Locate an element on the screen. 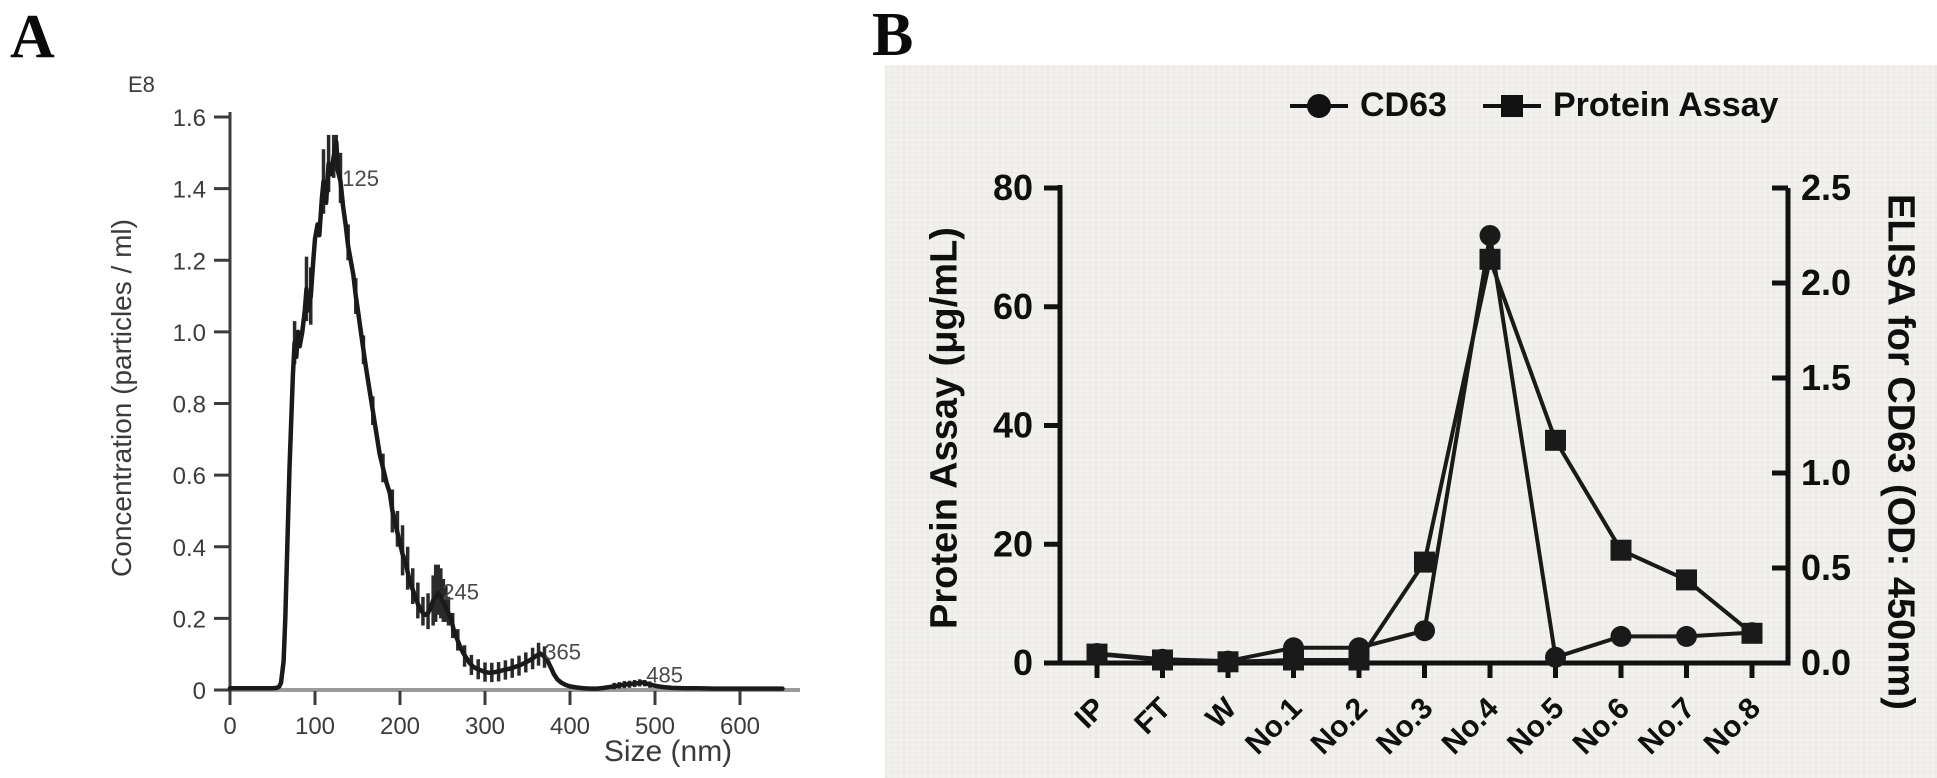 This screenshot has width=1937, height=778. b-protein-assay-point-IP is located at coordinates (1097, 654).